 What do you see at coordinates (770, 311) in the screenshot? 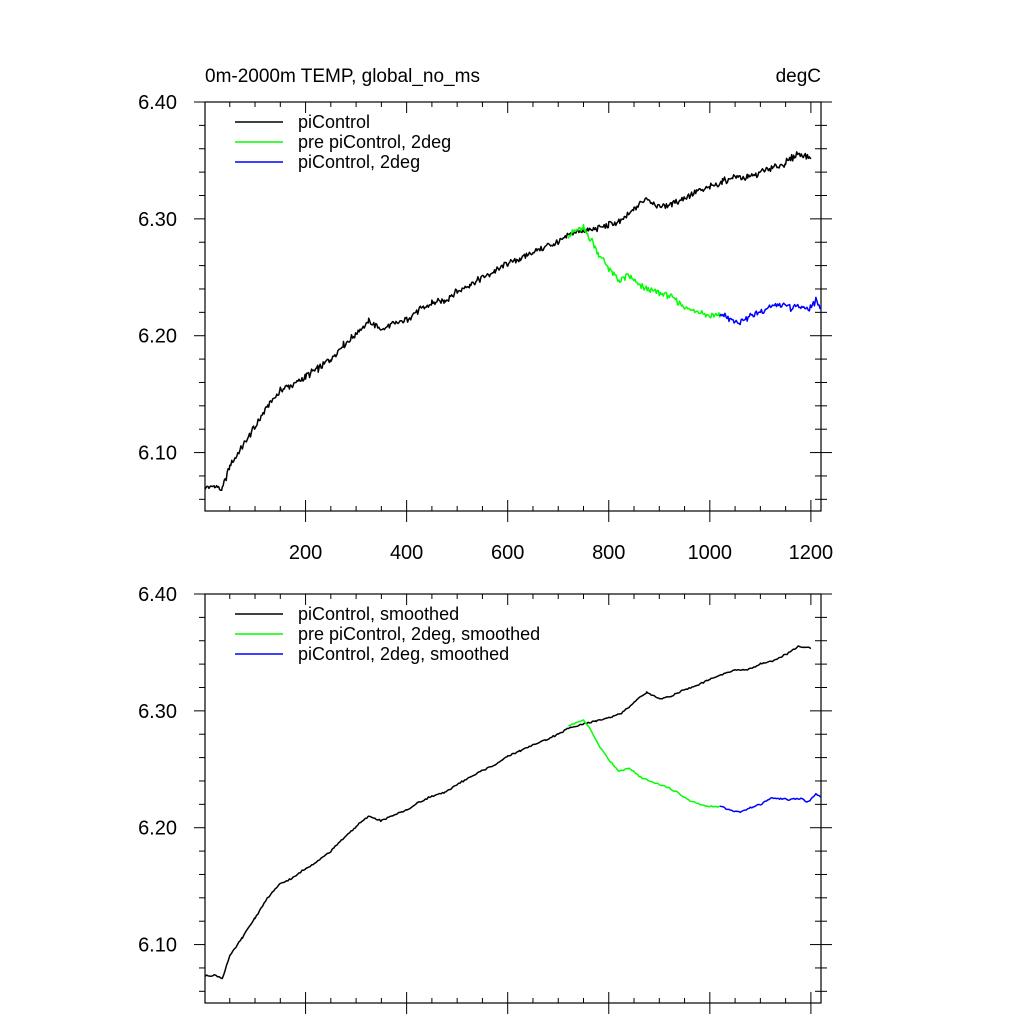
I see `series-line-picontrol-2deg` at bounding box center [770, 311].